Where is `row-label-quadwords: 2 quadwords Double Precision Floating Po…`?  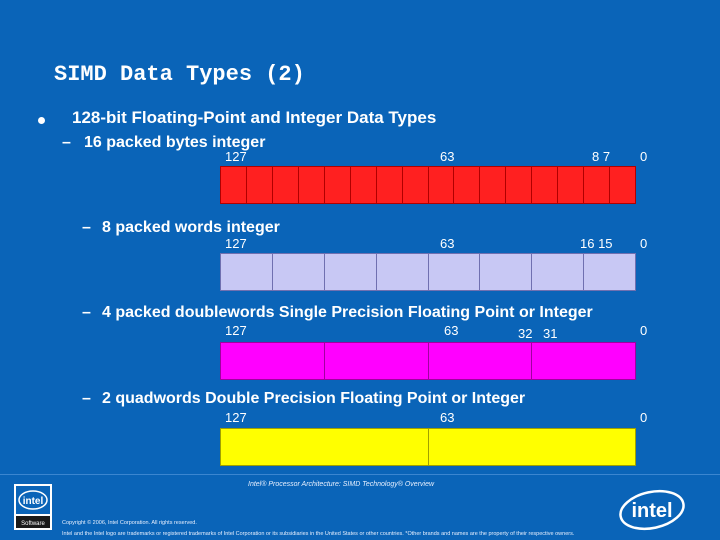 row-label-quadwords: 2 quadwords Double Precision Floating Po… is located at coordinates (314, 398).